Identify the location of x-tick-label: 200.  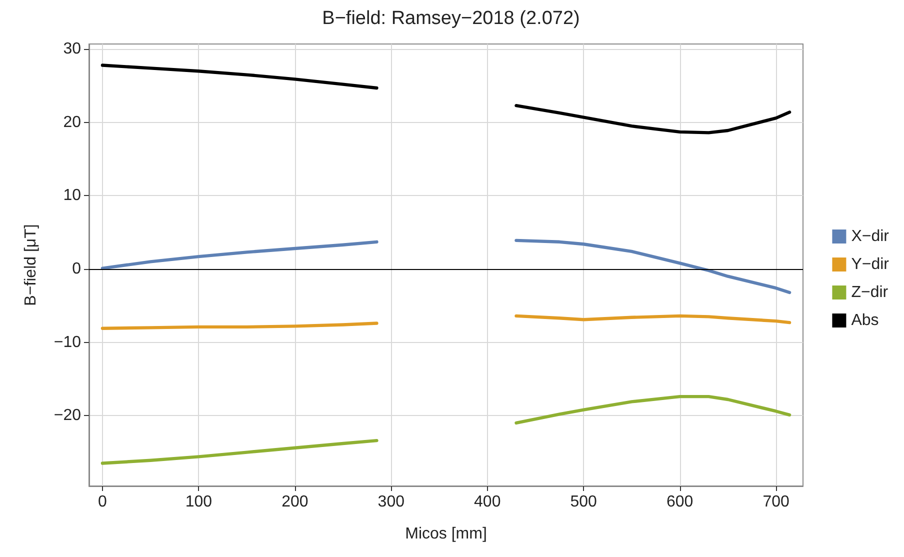
(295, 502).